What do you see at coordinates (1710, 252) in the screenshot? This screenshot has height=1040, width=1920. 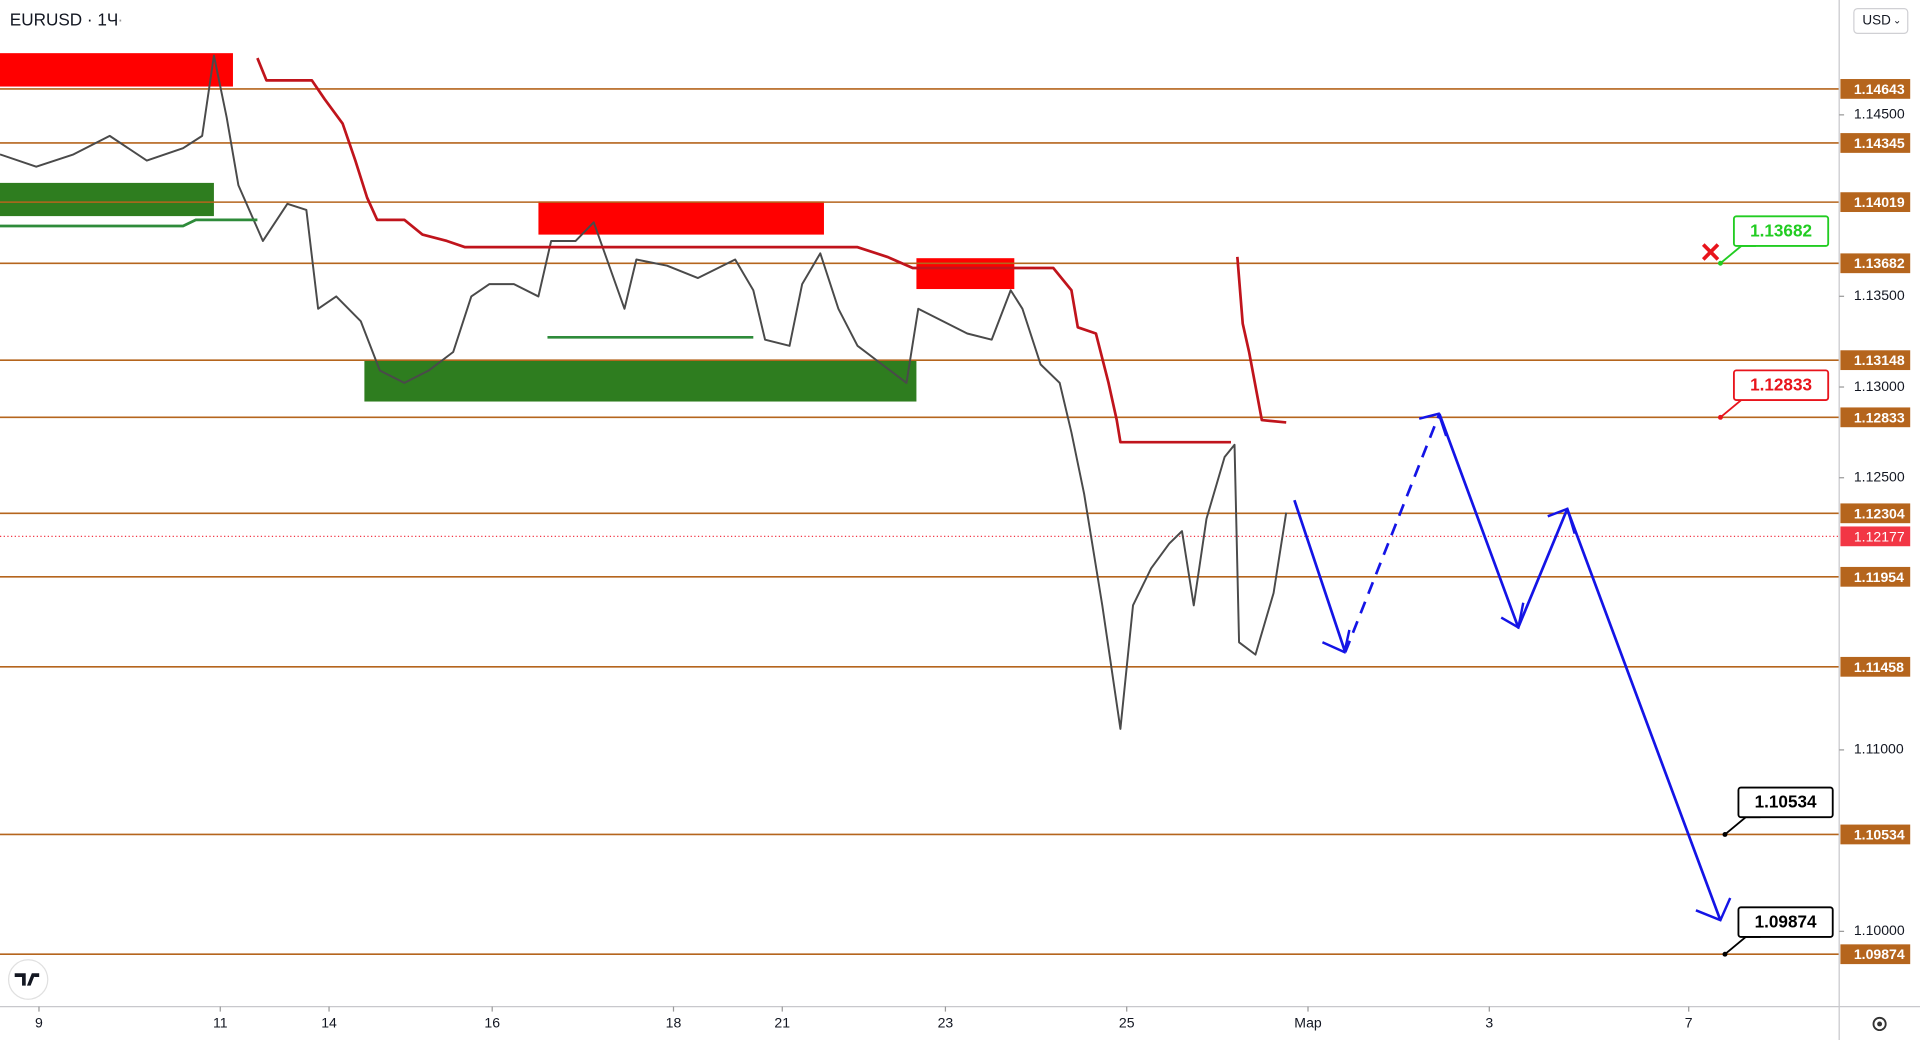 I see `cancel-mark` at bounding box center [1710, 252].